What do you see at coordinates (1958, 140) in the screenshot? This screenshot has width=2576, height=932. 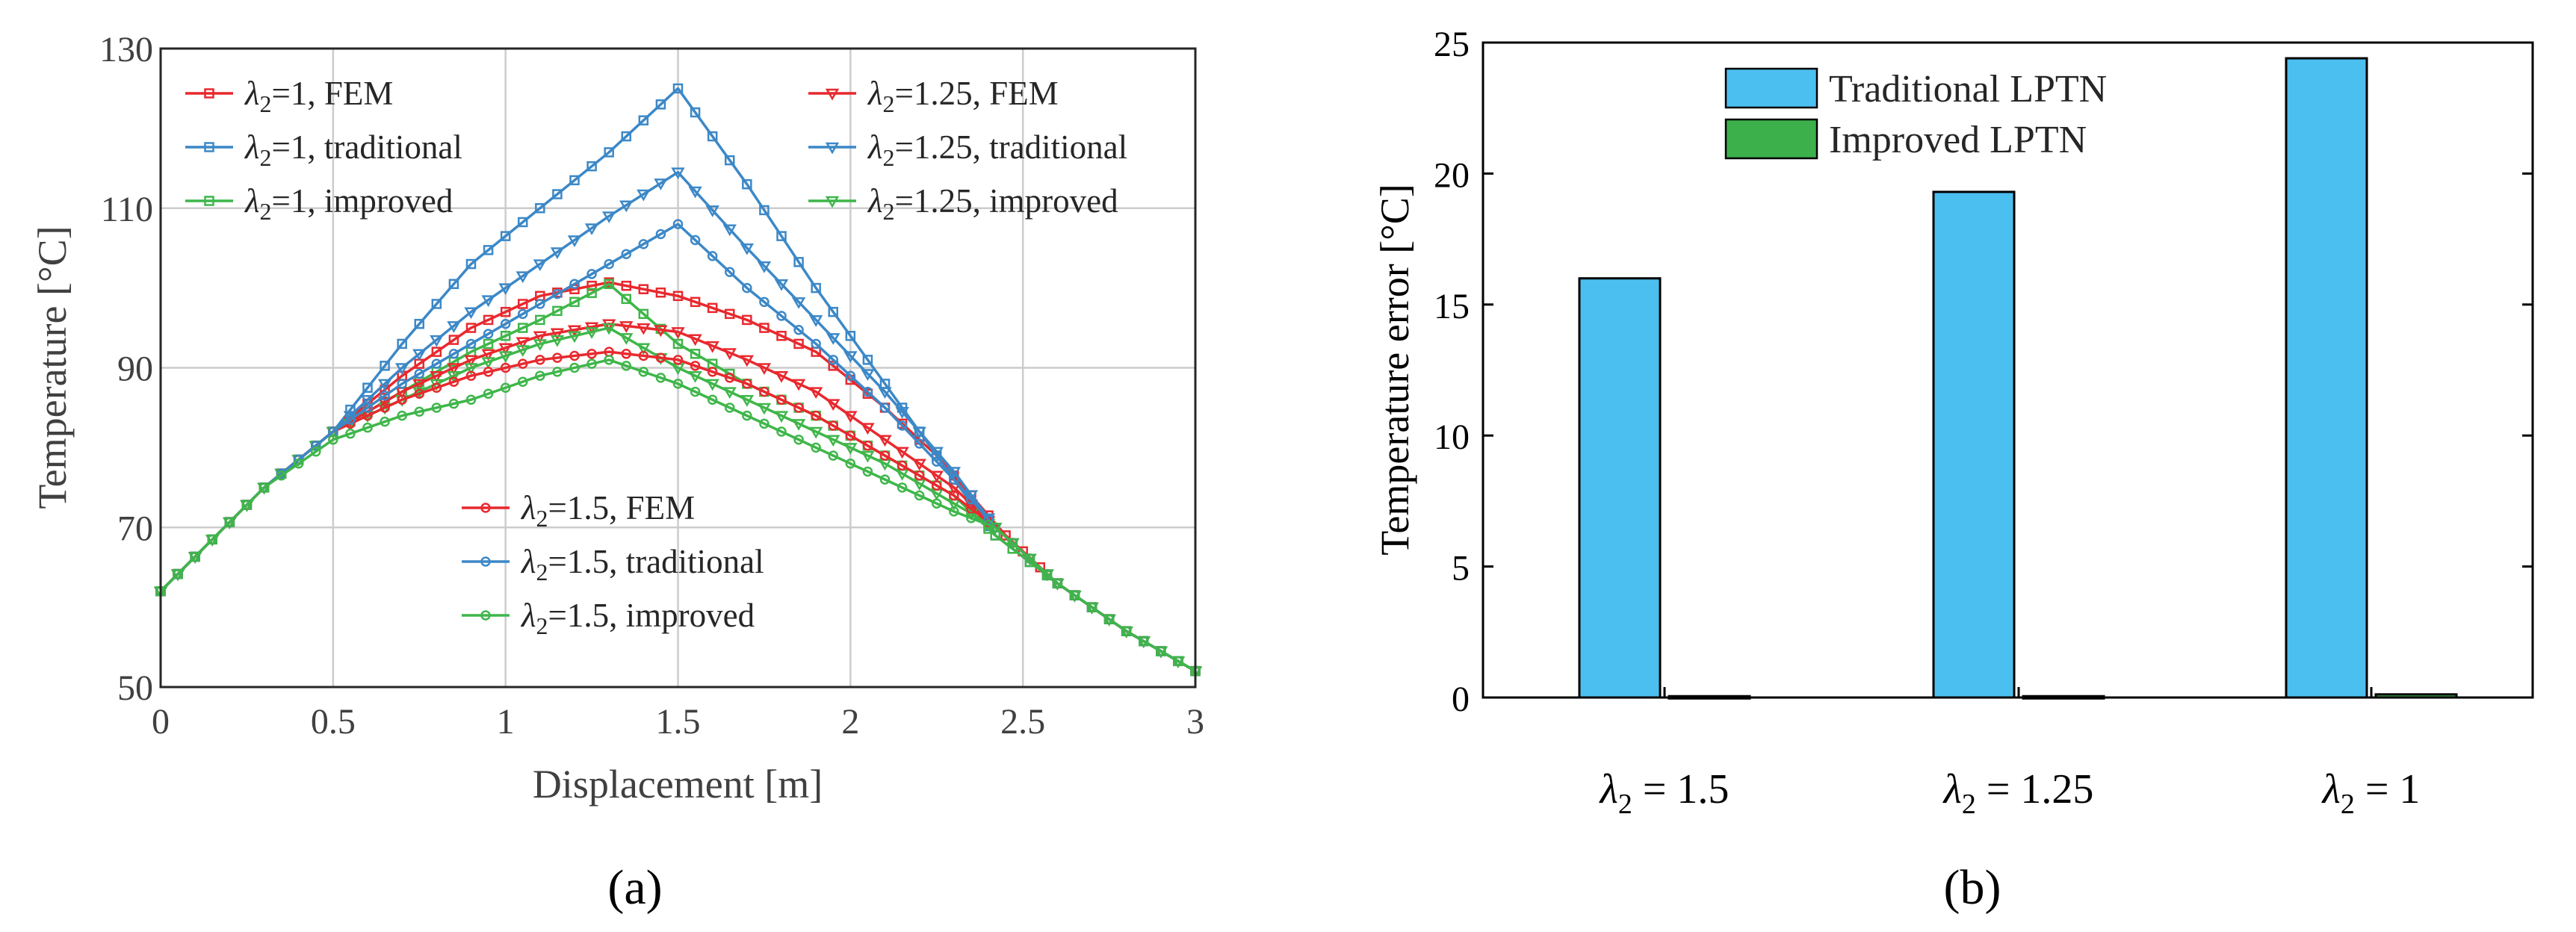 I see `legend-label-b: Improved LPTN` at bounding box center [1958, 140].